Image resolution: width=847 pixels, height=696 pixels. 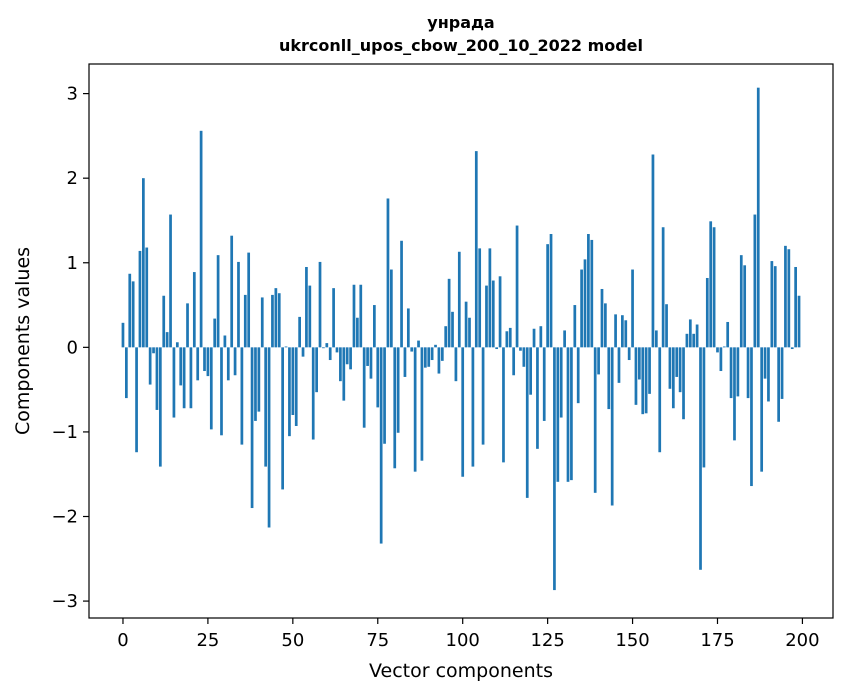 I want to click on x-tick-label: 200, so click(x=802, y=640).